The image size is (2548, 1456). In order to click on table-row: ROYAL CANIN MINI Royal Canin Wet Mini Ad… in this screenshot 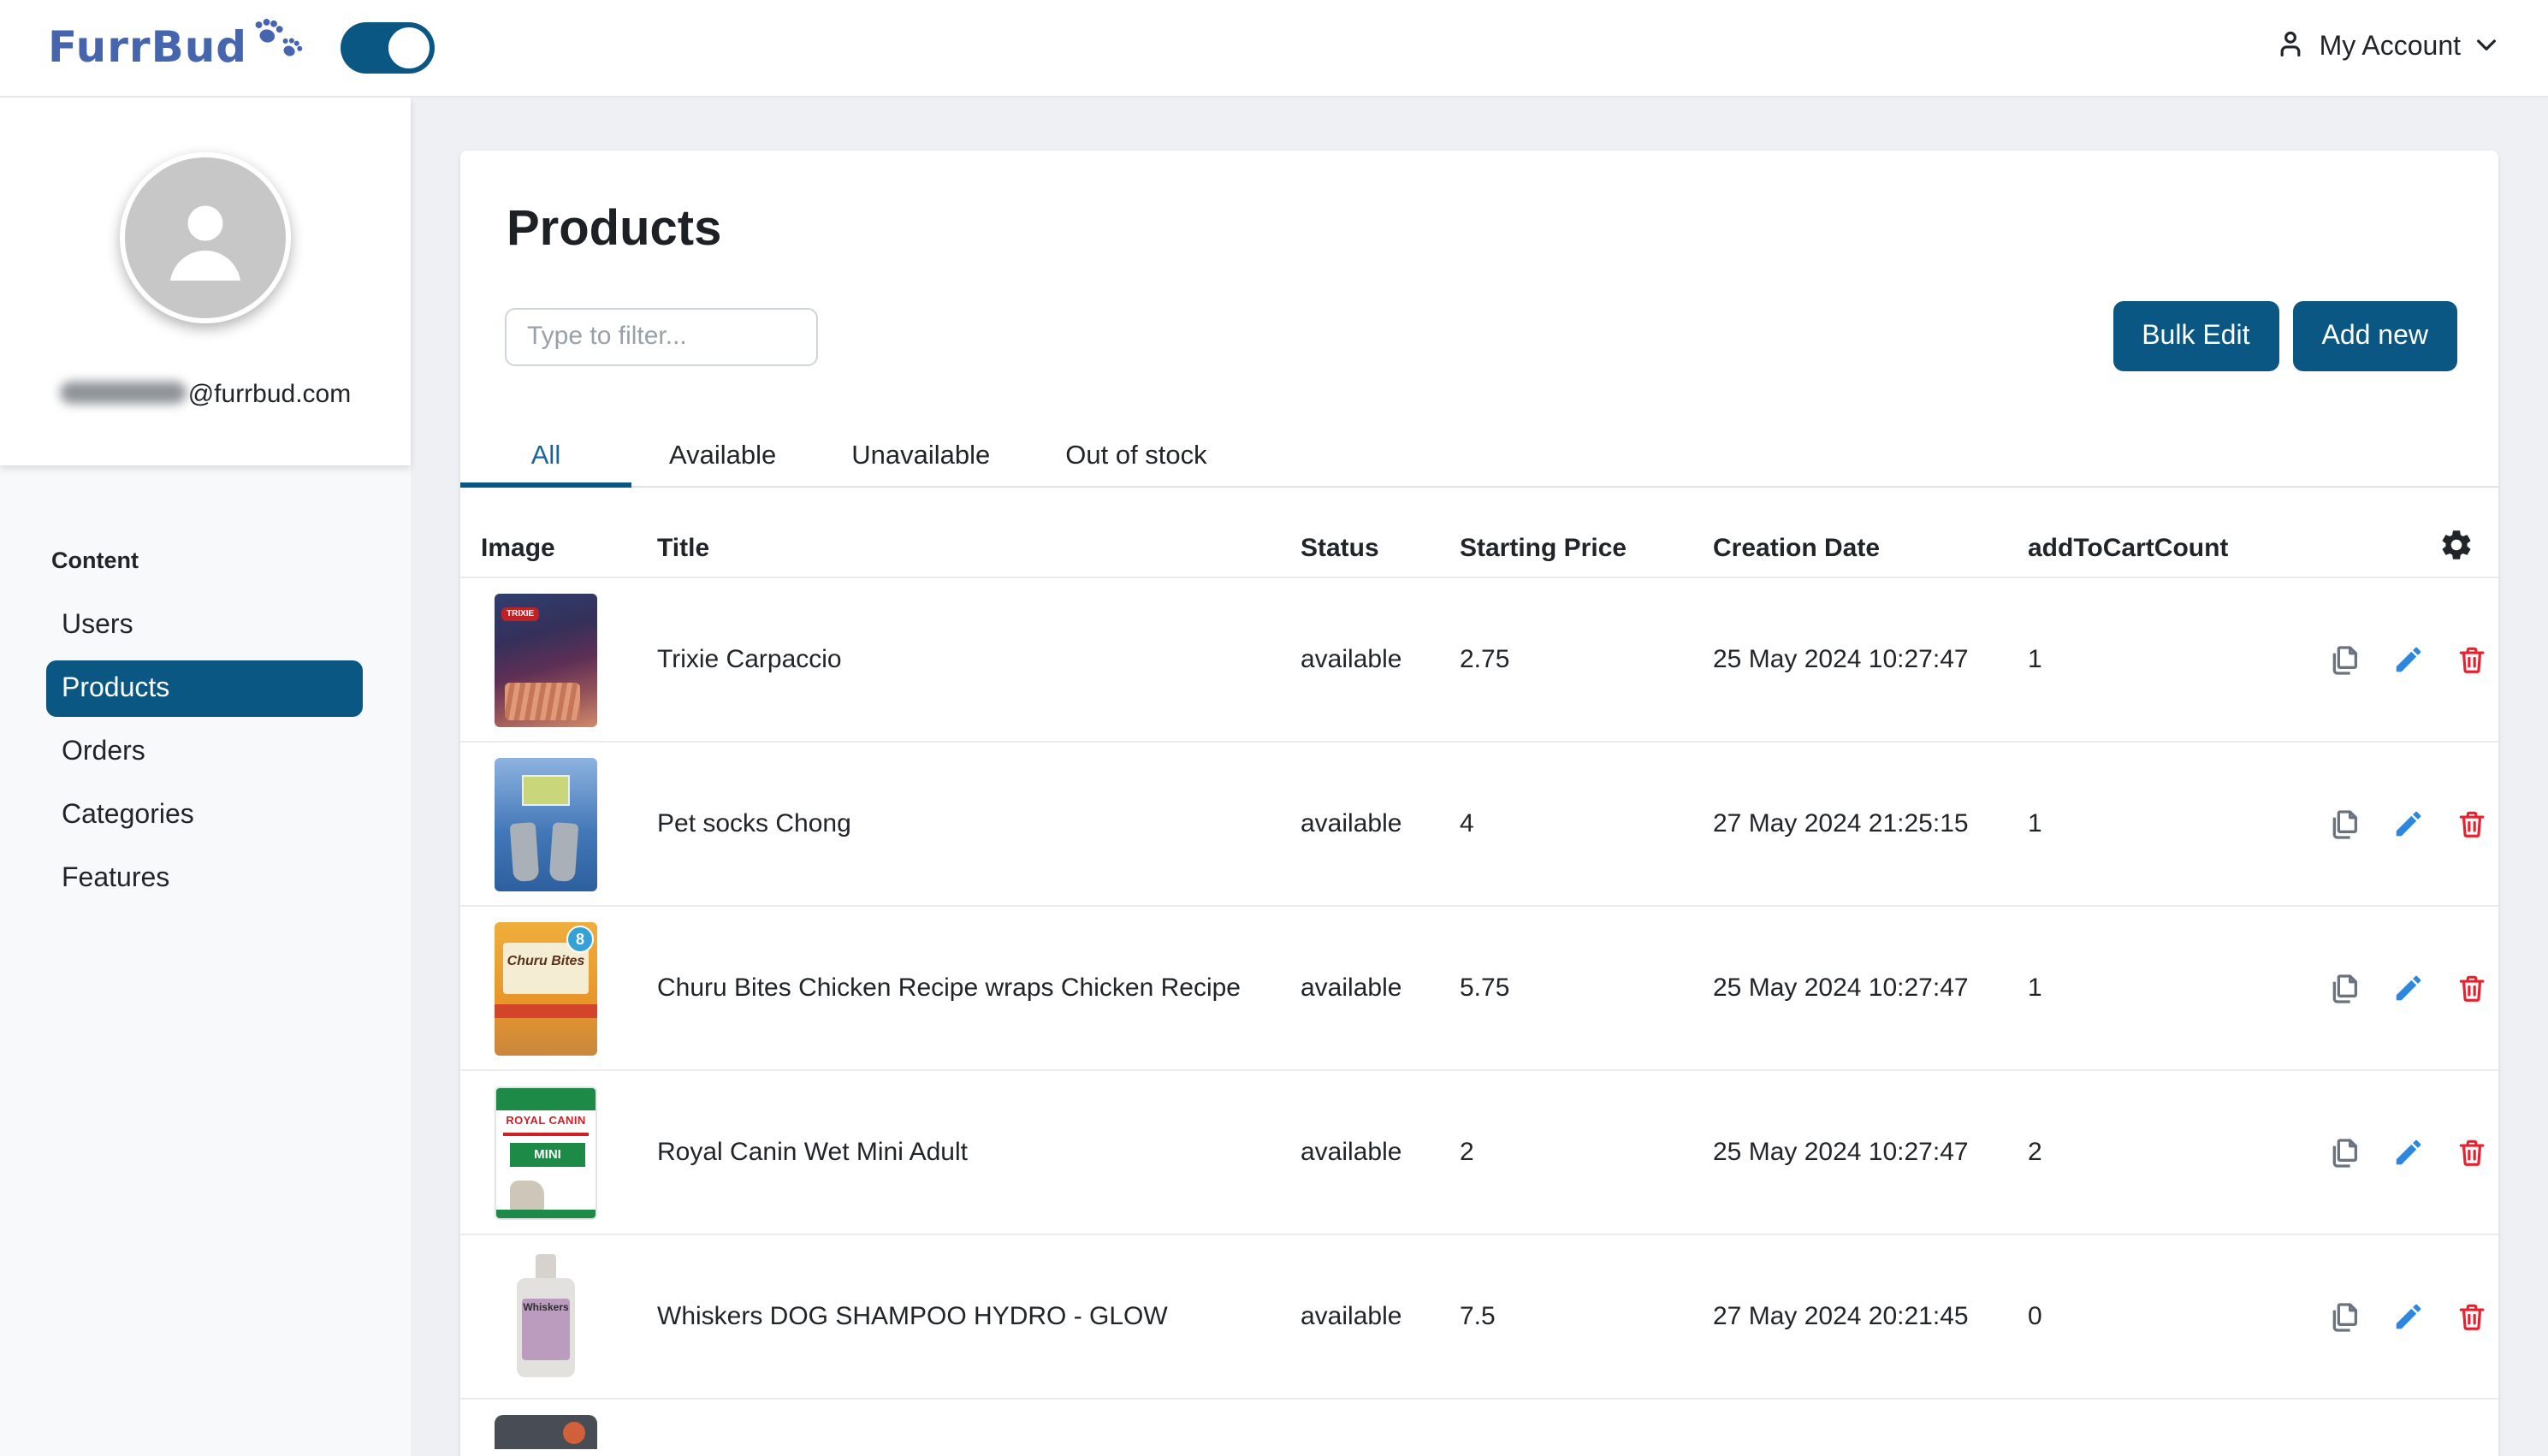, I will do `click(1479, 1151)`.